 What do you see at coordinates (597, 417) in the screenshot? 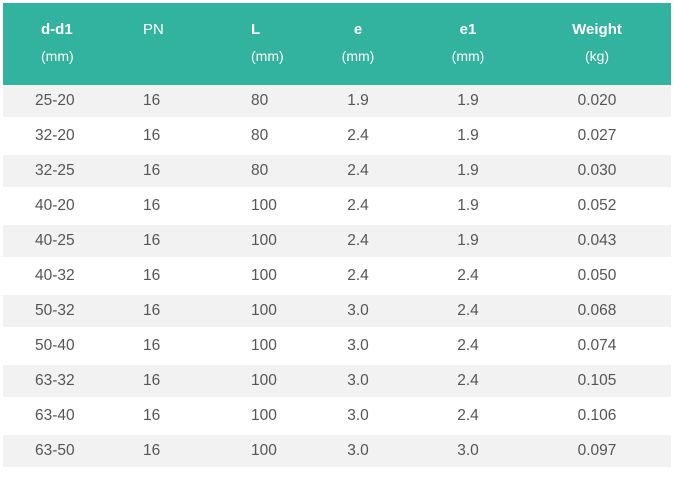
I see `cell-weight: 0.106` at bounding box center [597, 417].